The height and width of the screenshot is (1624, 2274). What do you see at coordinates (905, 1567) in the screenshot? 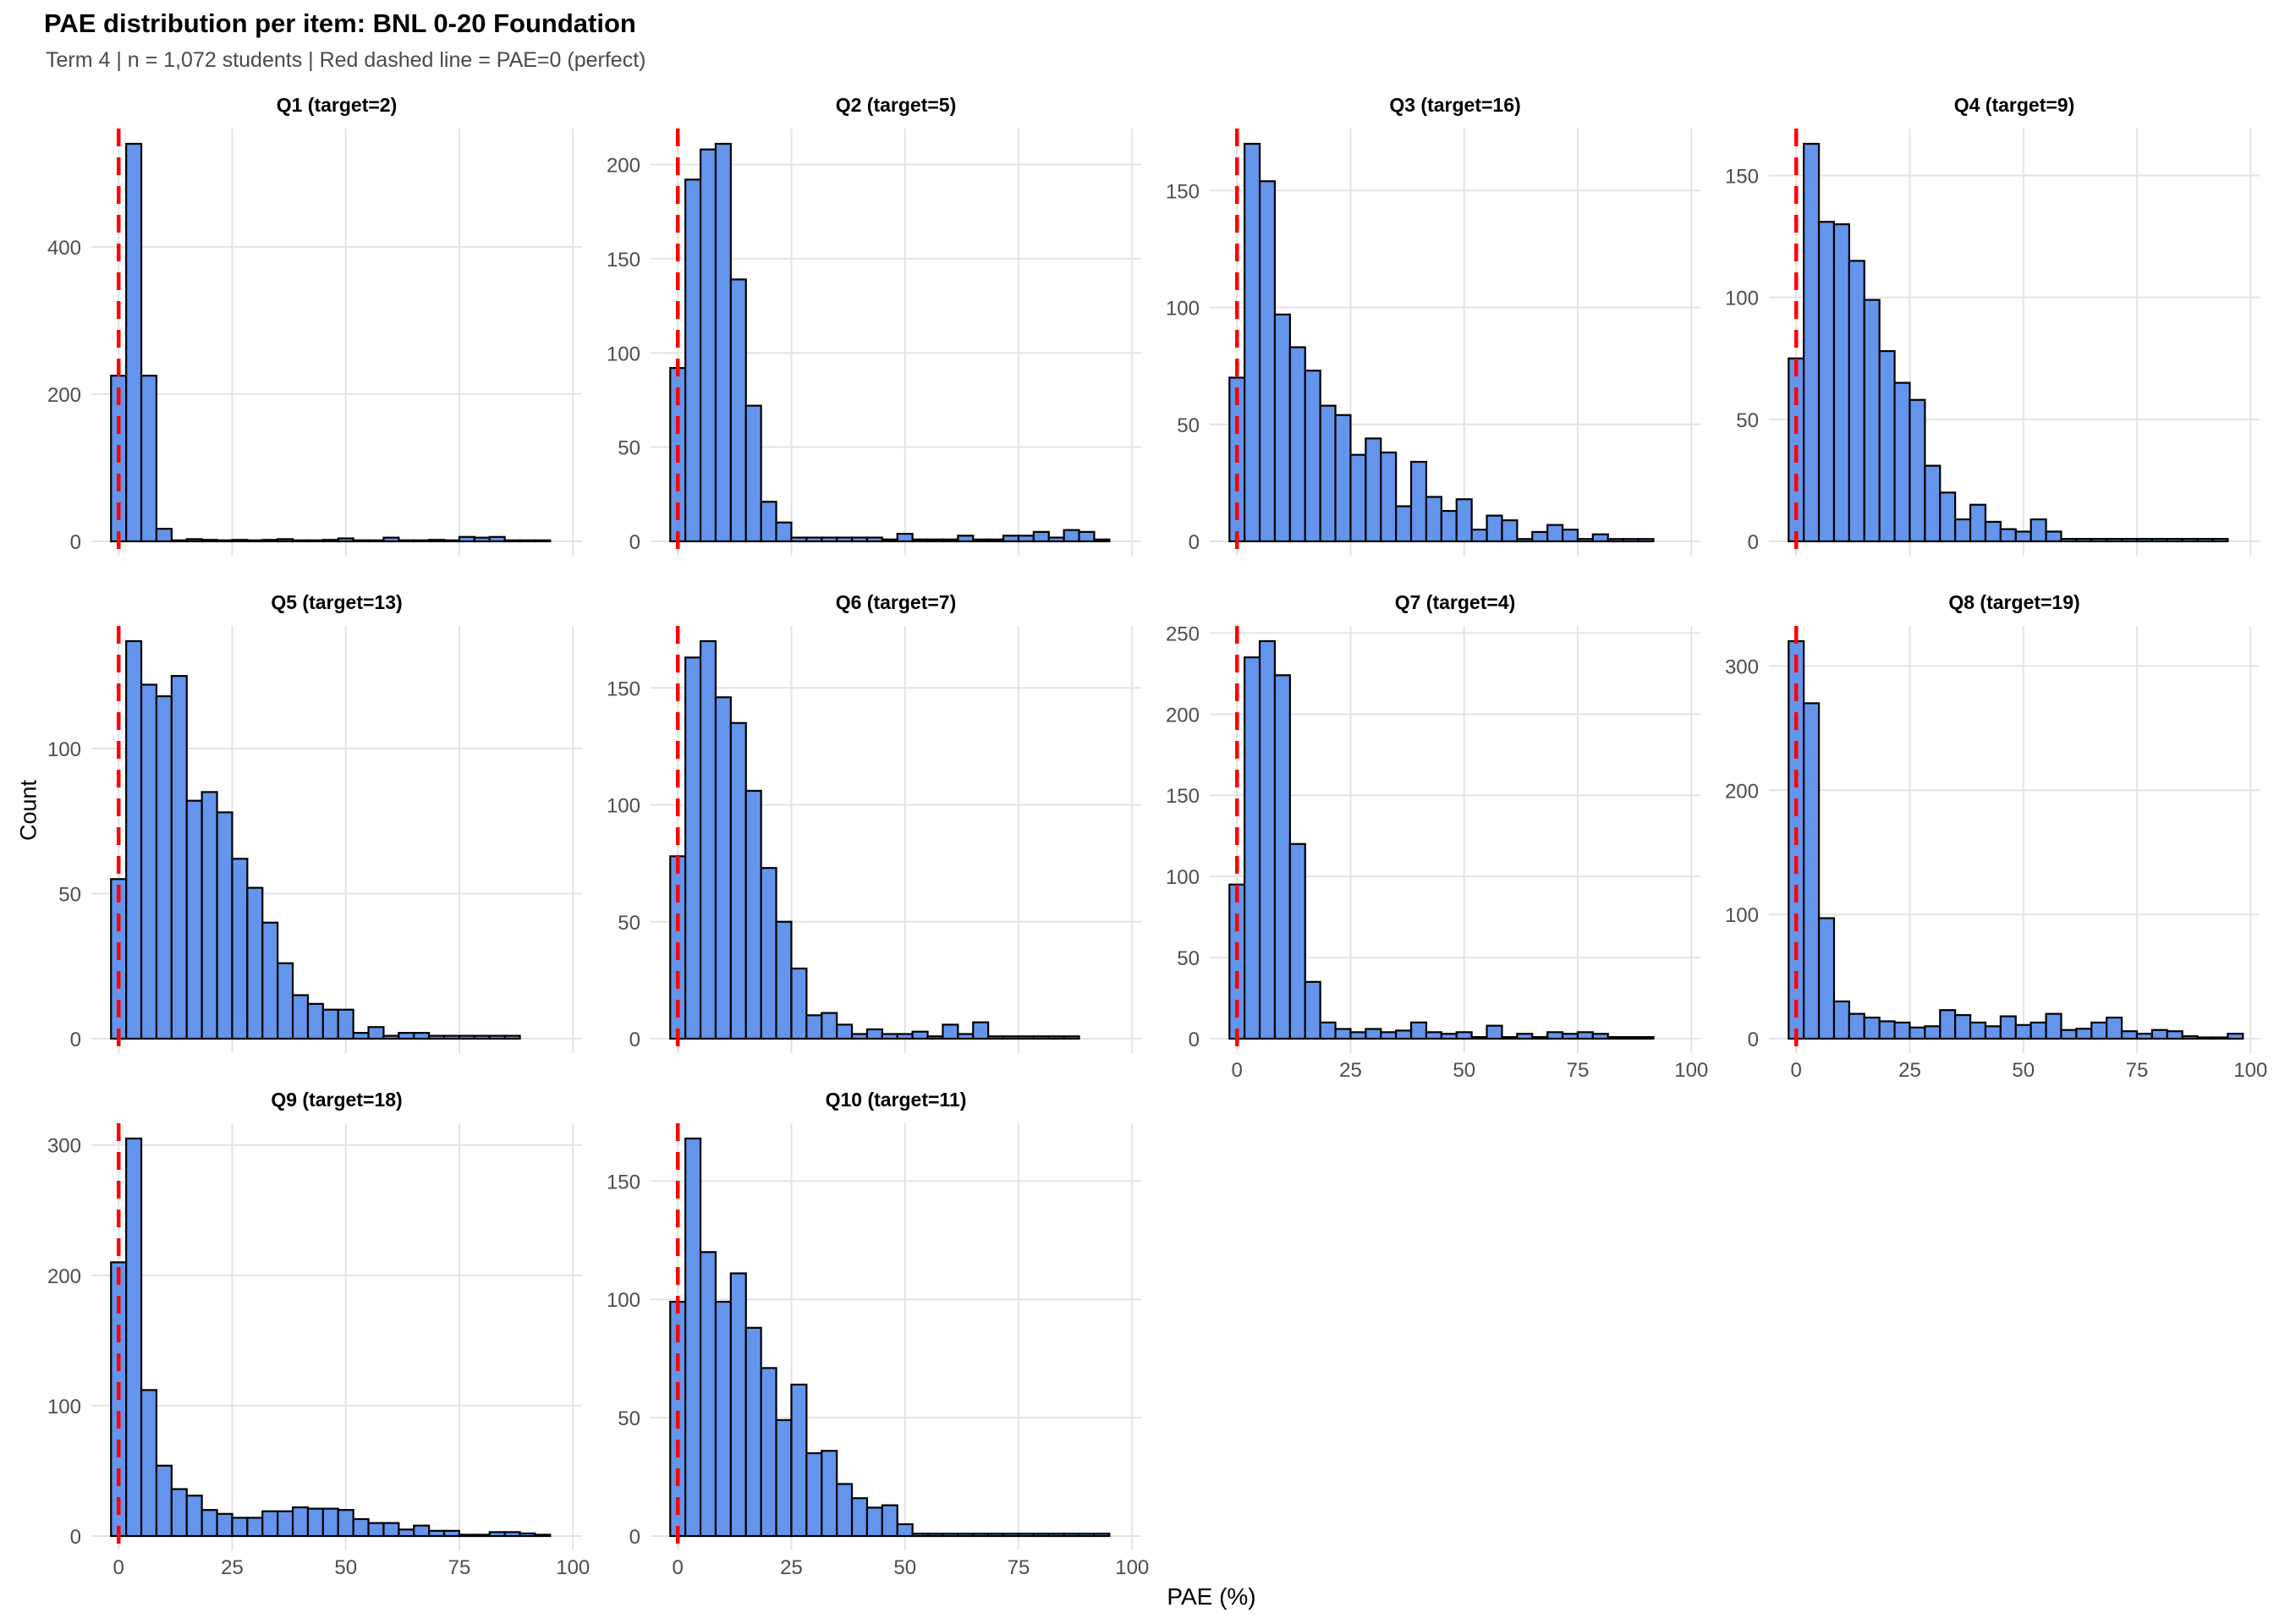
I see `x-tick-label: 50` at bounding box center [905, 1567].